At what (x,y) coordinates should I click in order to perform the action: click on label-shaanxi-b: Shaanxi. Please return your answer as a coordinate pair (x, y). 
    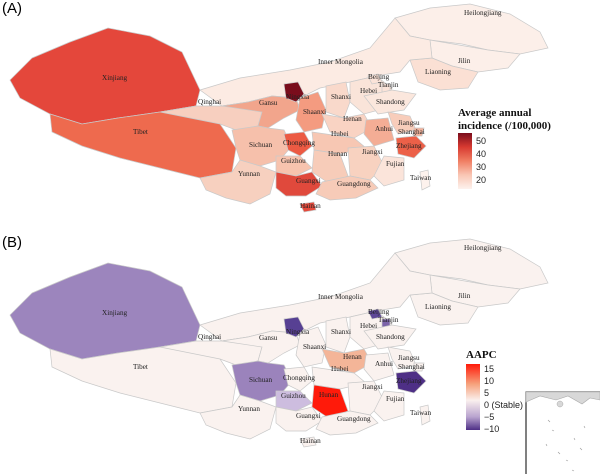
    Looking at the image, I should click on (314, 347).